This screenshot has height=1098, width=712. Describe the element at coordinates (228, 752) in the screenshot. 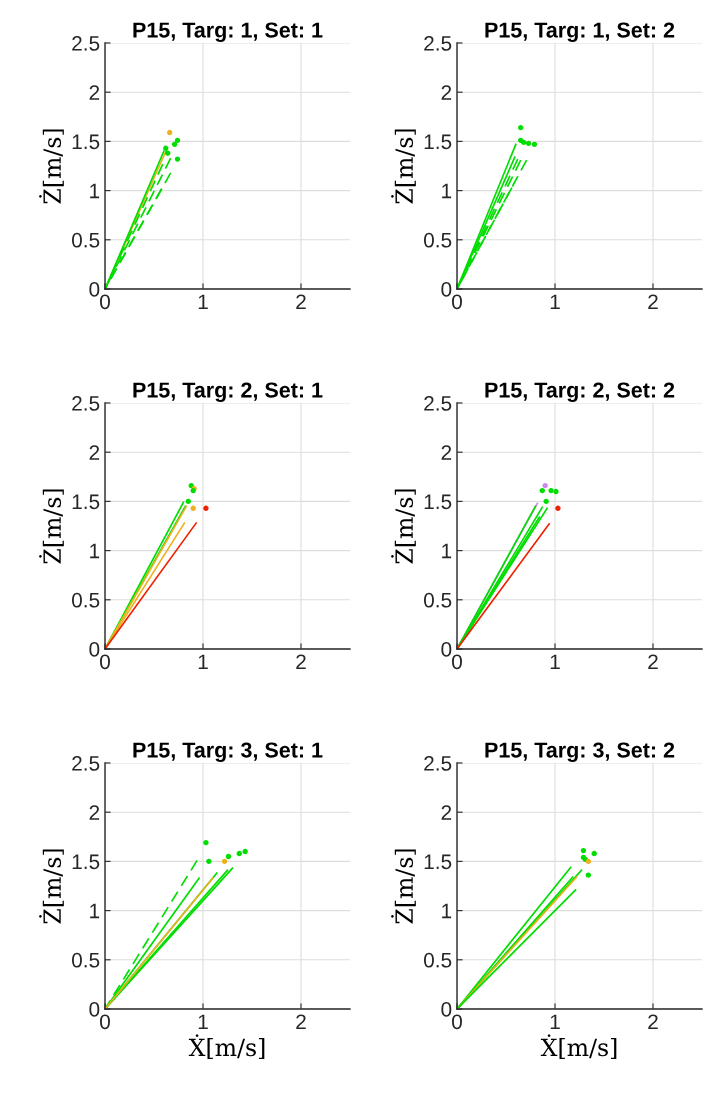

I see `chart-title: P15, Targ: 3, Set: 1` at that location.